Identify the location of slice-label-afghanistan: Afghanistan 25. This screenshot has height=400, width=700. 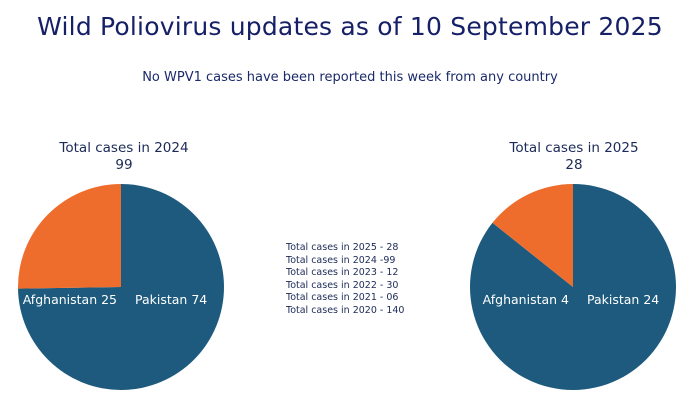
(70, 299).